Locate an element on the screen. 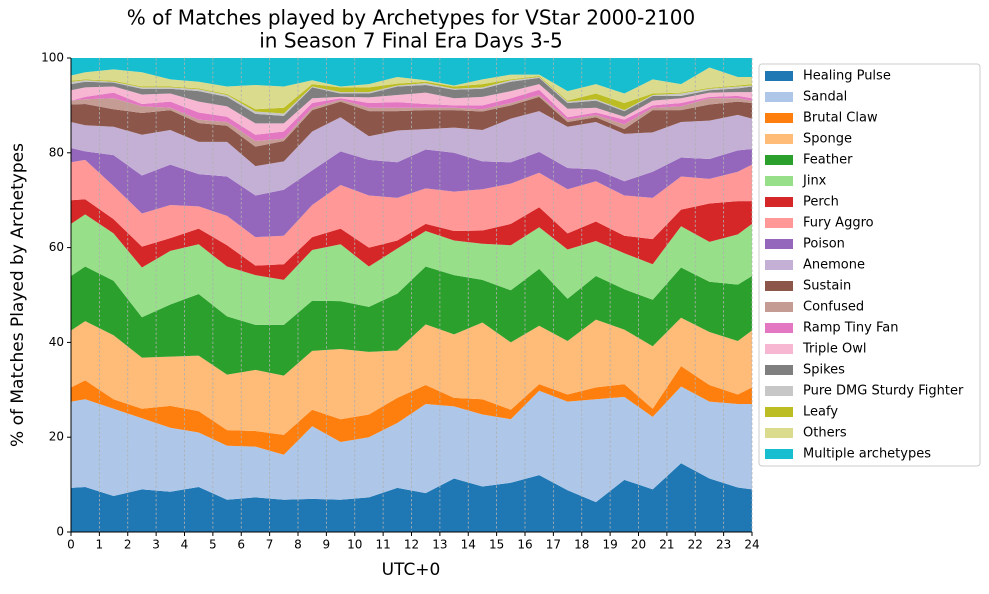 The image size is (989, 594). x-tick-label: 1 is located at coordinates (100, 545).